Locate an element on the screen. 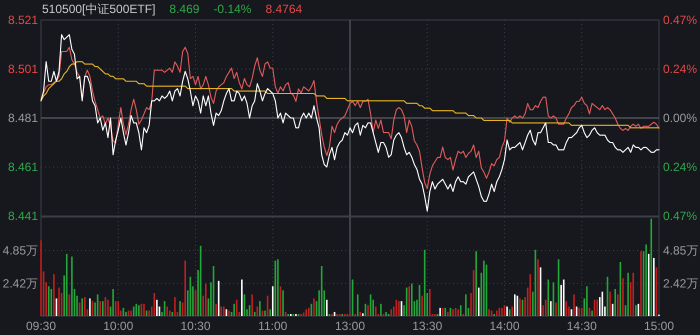 This screenshot has height=335, width=700. y-tick-label: 8.461 is located at coordinates (23, 167).